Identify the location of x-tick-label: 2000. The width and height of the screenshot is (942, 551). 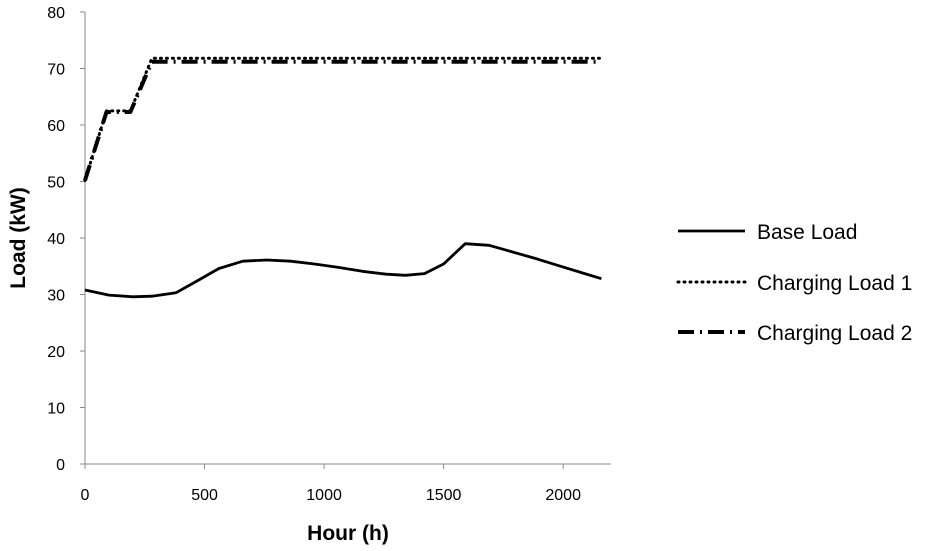
(563, 495).